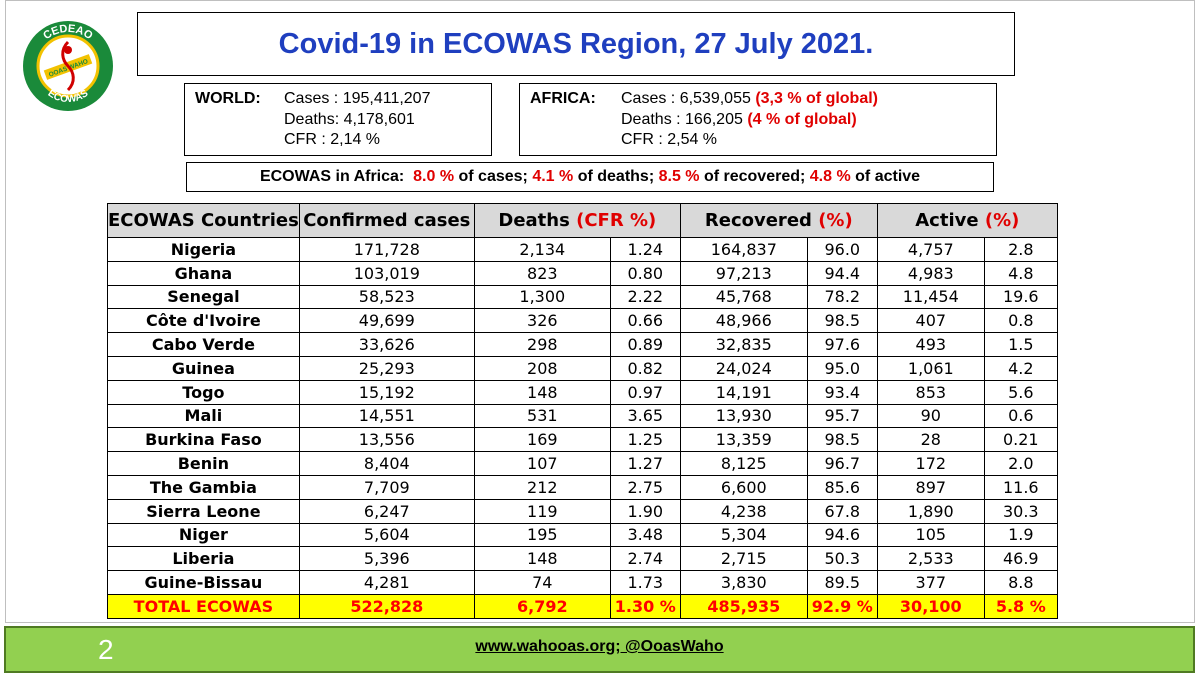 Image resolution: width=1200 pixels, height=678 pixels. Describe the element at coordinates (743, 440) in the screenshot. I see `cell-recovered: 13,359` at that location.